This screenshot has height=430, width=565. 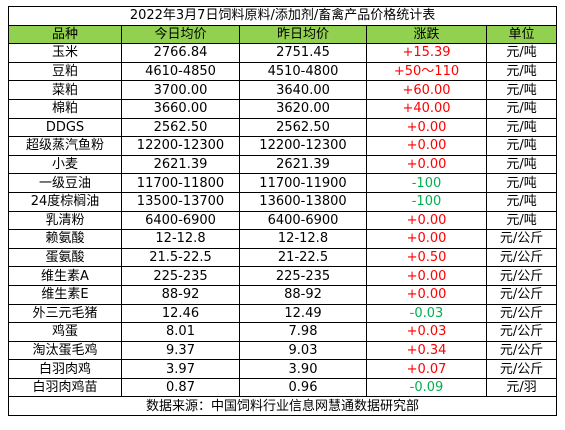 I want to click on table-row: 菜粕 3700.00 3640.00 +60.00 元/吨, so click(x=283, y=90).